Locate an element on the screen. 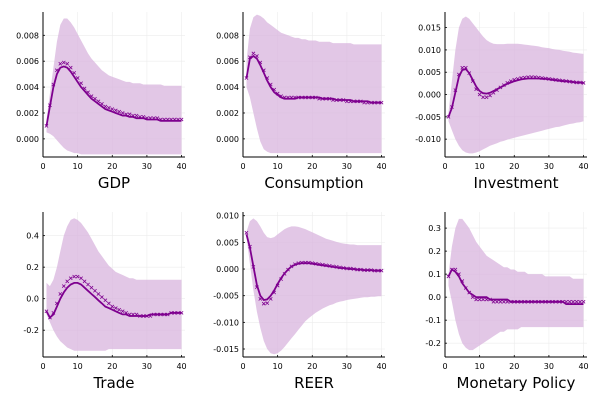 This screenshot has width=600, height=400. y-tick-label: 0.0 is located at coordinates (32, 299).